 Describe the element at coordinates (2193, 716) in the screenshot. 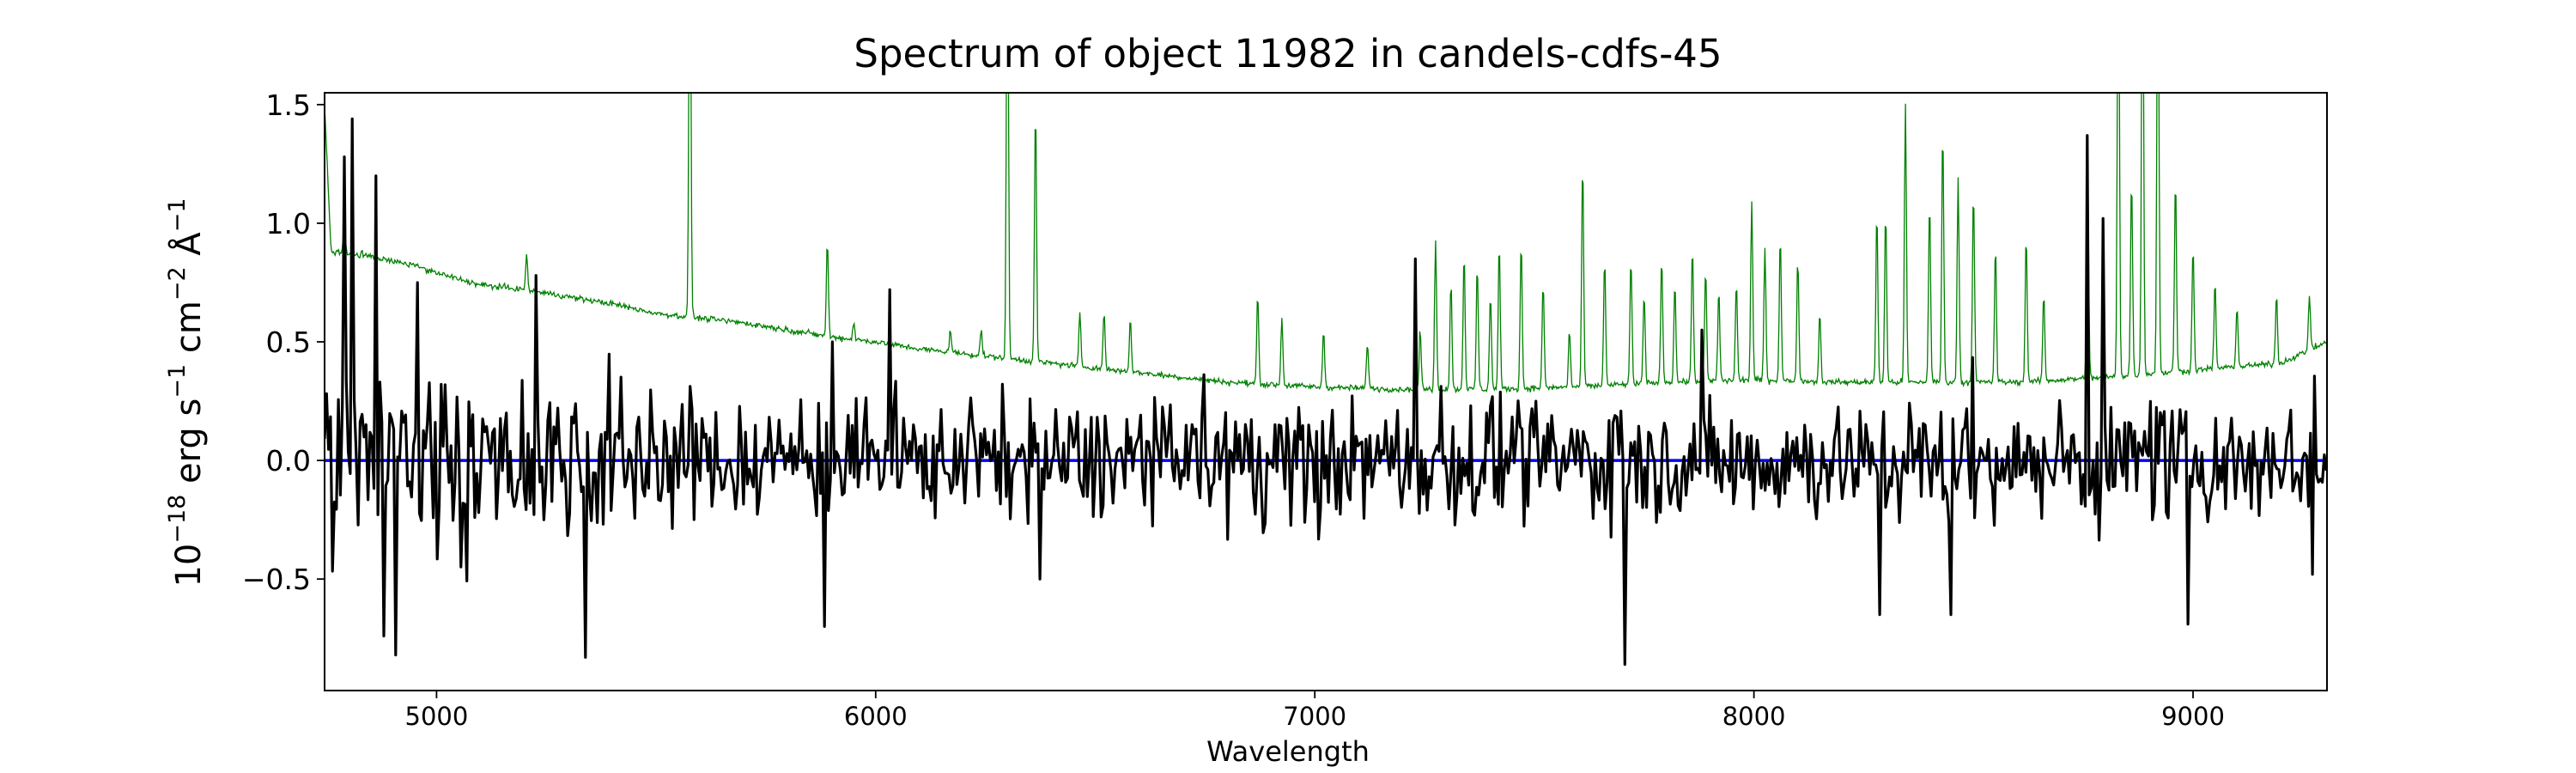

I see `x-tick-label-9000: 9000` at that location.